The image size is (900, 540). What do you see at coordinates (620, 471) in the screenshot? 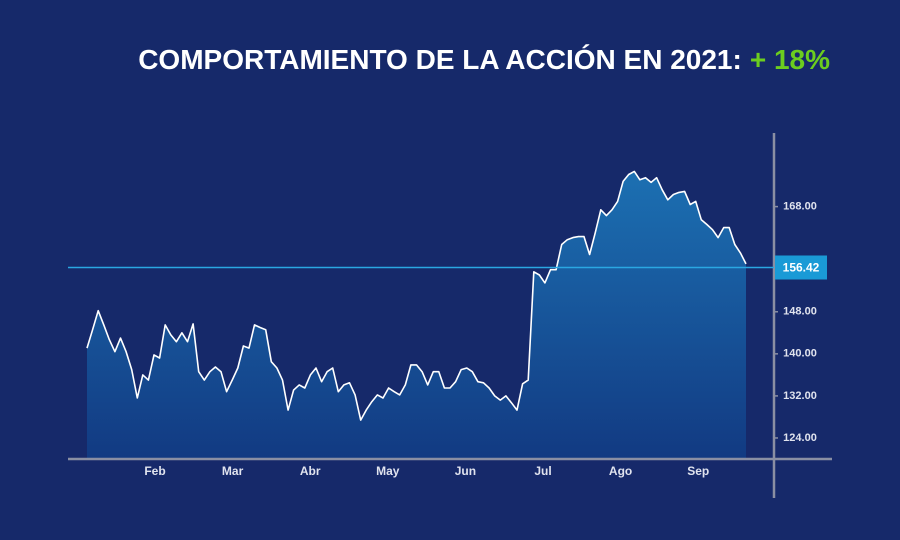
I see `x-tick-label: Ago` at bounding box center [620, 471].